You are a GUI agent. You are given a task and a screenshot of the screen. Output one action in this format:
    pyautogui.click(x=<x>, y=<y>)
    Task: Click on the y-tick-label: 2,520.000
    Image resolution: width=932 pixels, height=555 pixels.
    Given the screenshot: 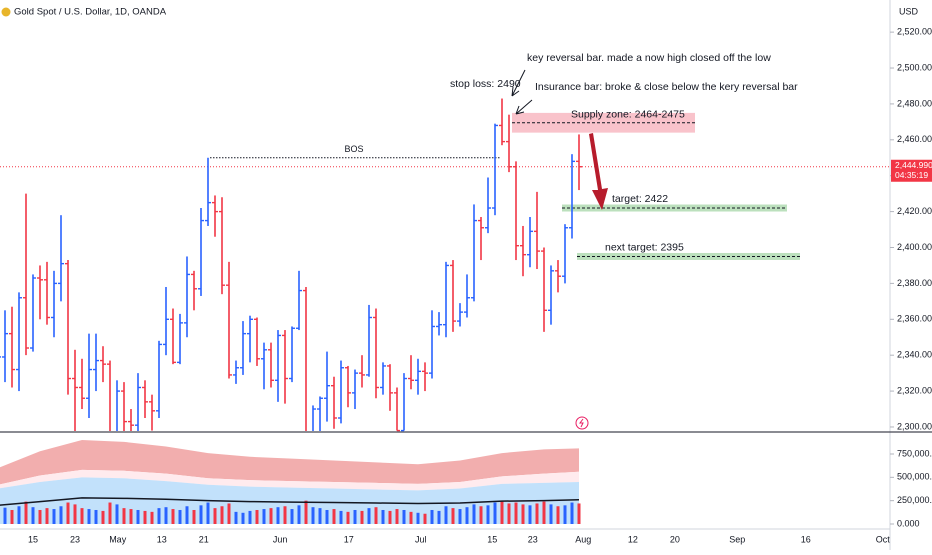 What is the action you would take?
    pyautogui.click(x=914, y=32)
    